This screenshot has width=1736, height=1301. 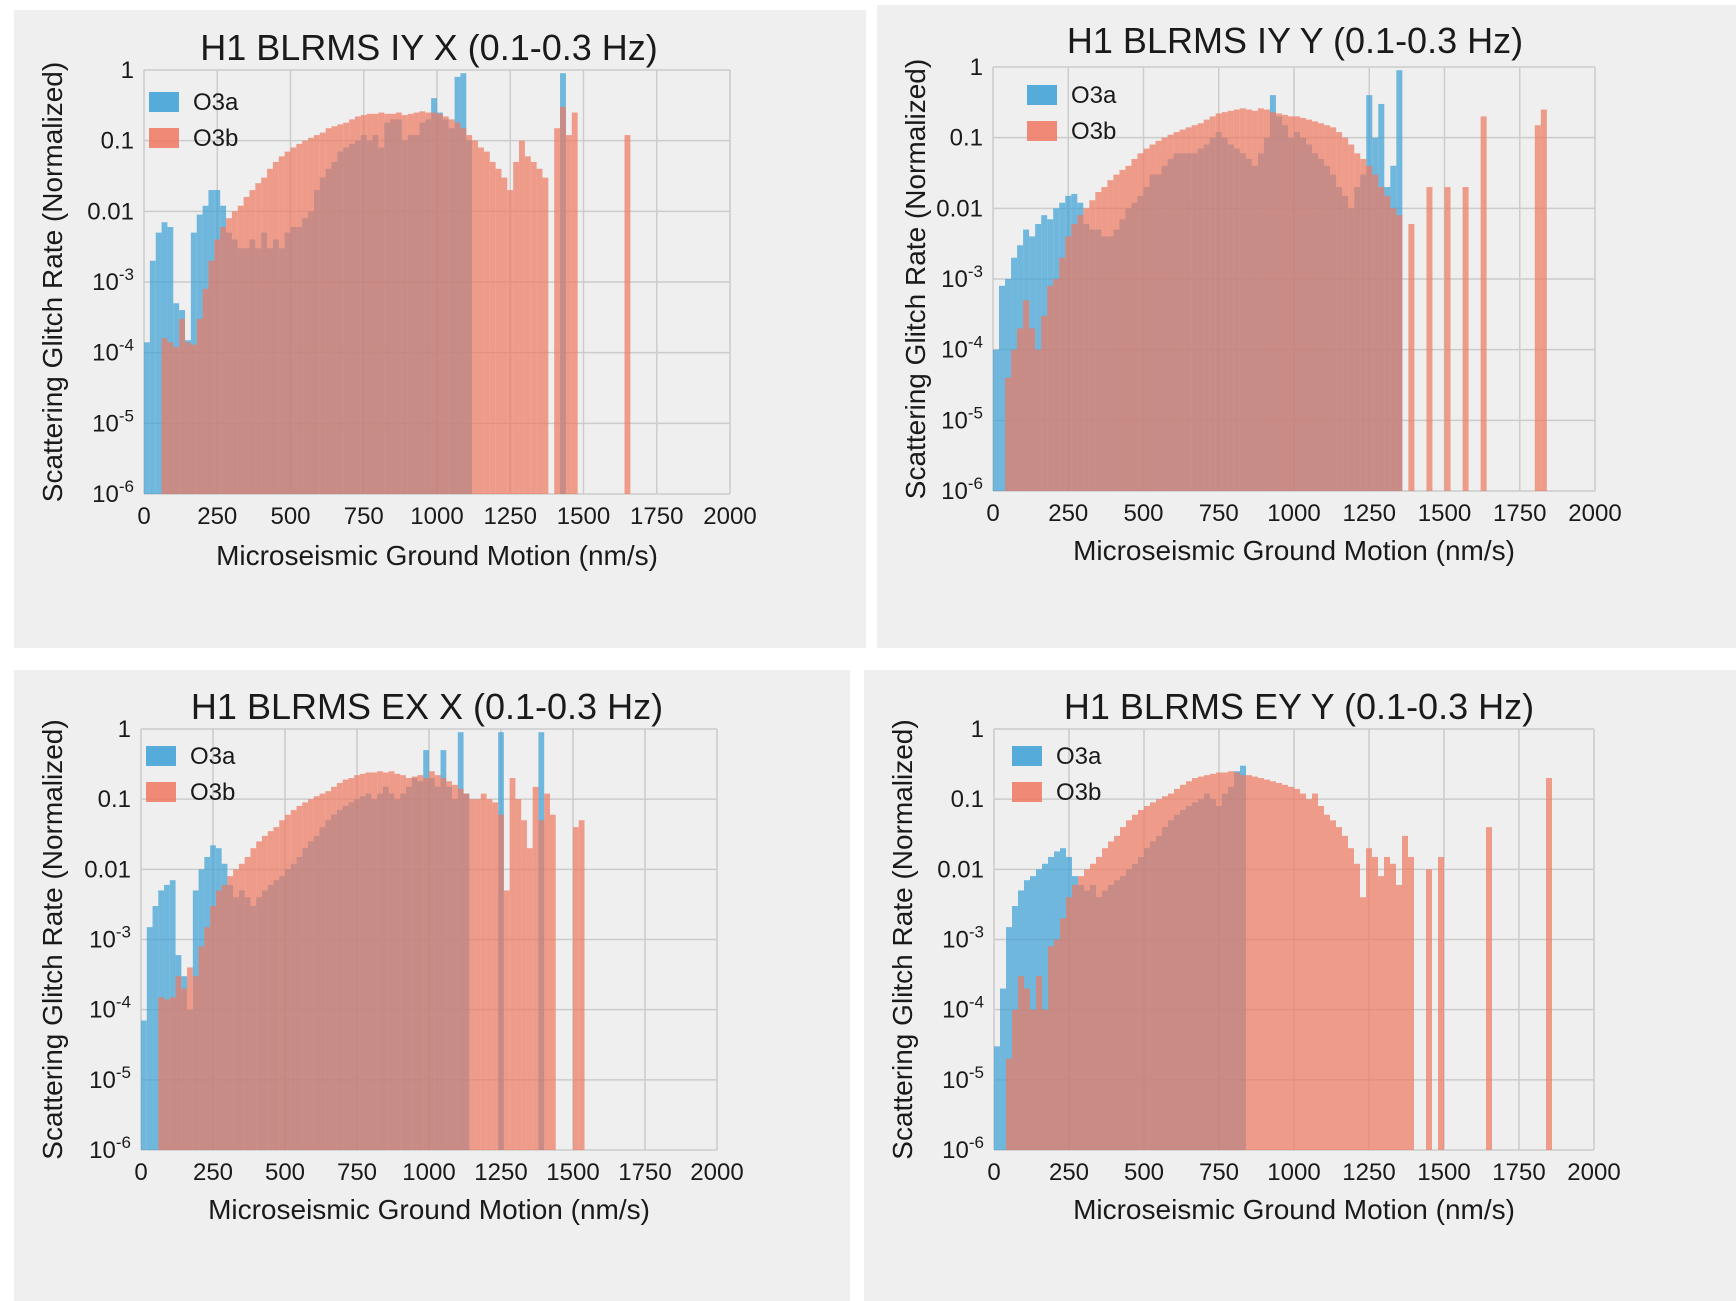 What do you see at coordinates (364, 516) in the screenshot?
I see `x-tick-label: 750` at bounding box center [364, 516].